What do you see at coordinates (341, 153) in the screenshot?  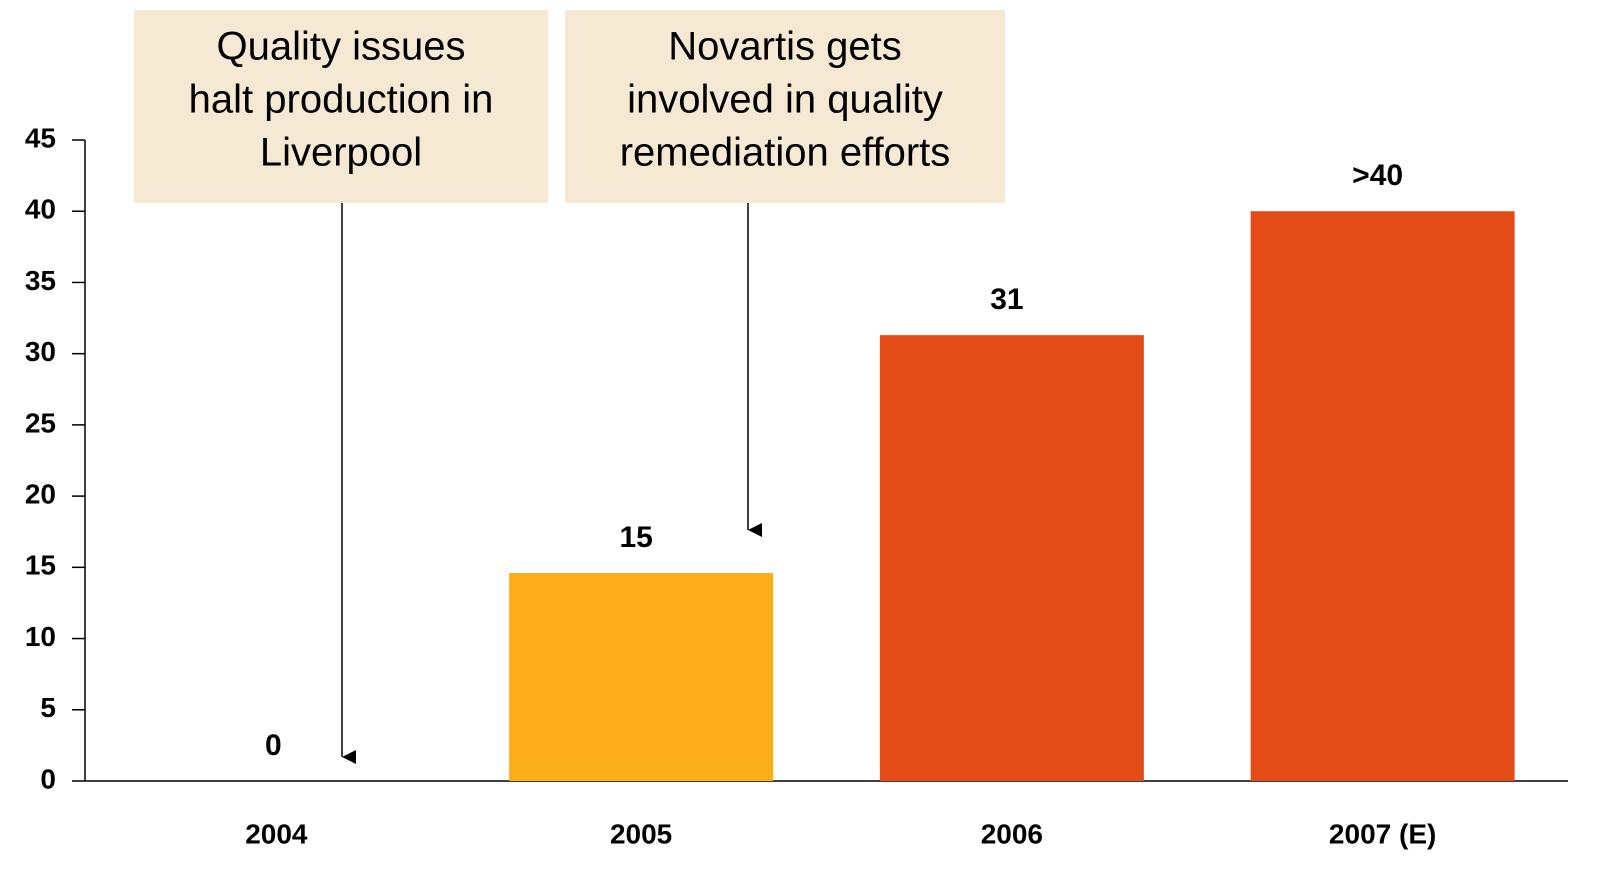 I see `annotation-text: Liverpool` at bounding box center [341, 153].